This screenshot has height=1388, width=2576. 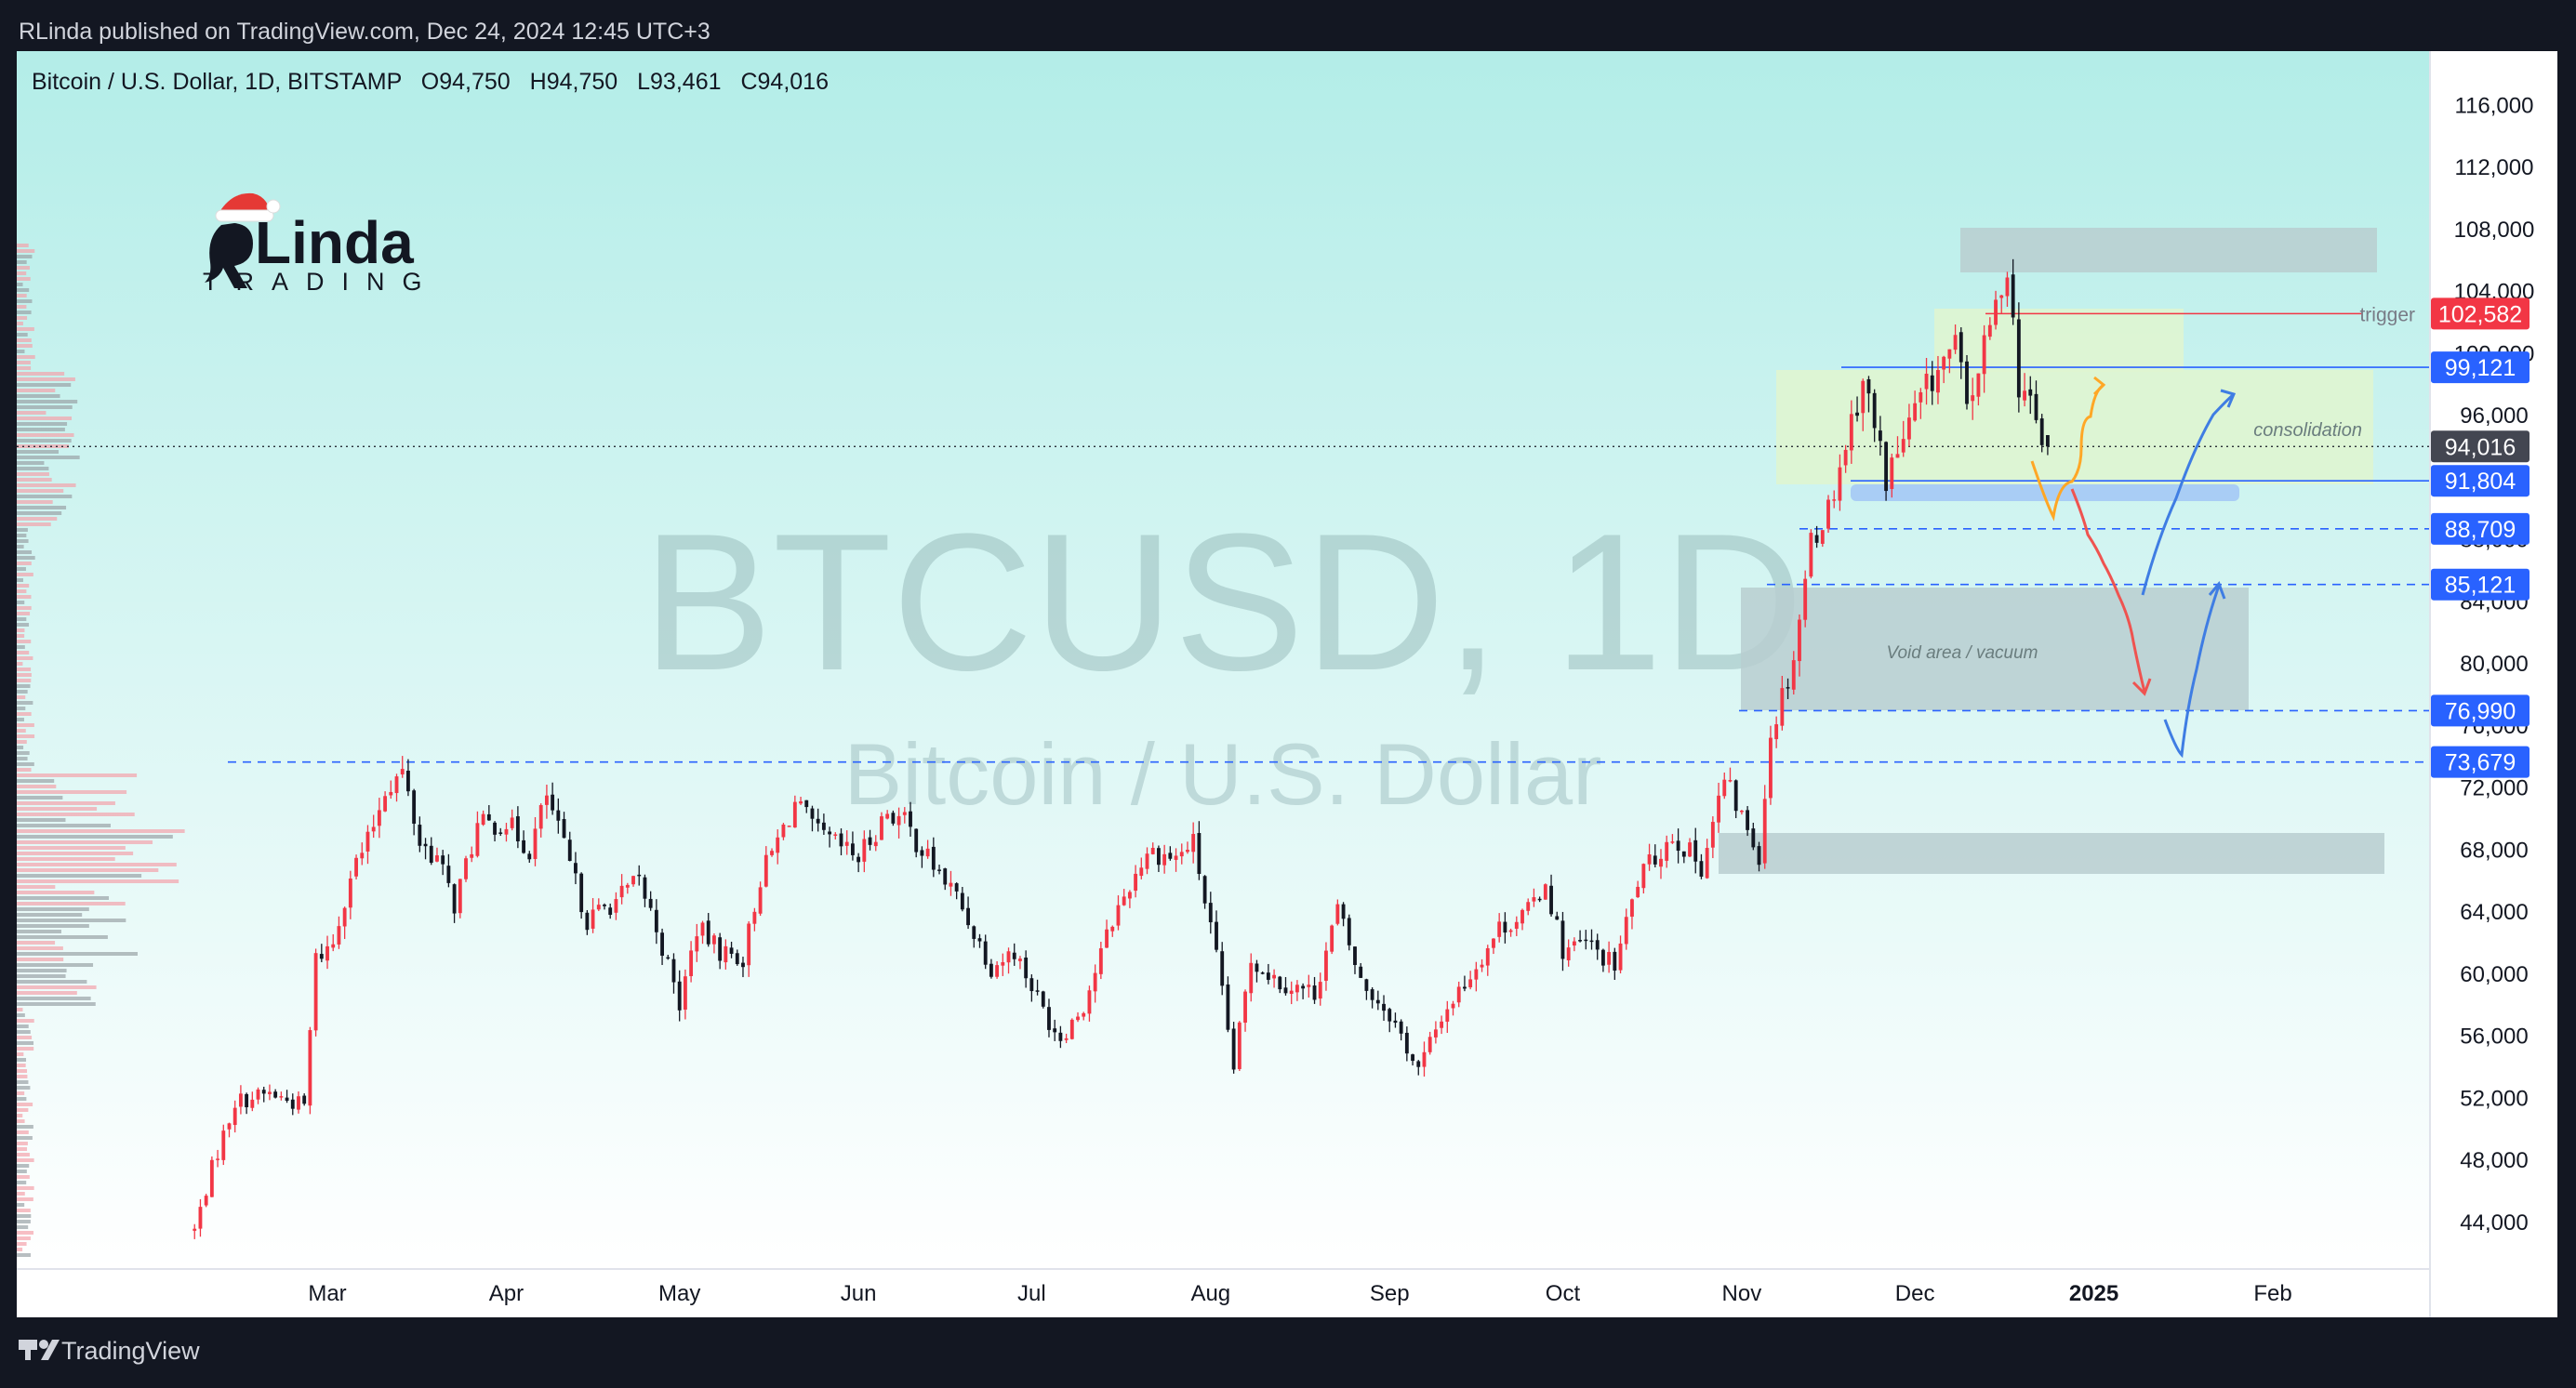 What do you see at coordinates (2387, 314) in the screenshot?
I see `trigger-annotation: trigger` at bounding box center [2387, 314].